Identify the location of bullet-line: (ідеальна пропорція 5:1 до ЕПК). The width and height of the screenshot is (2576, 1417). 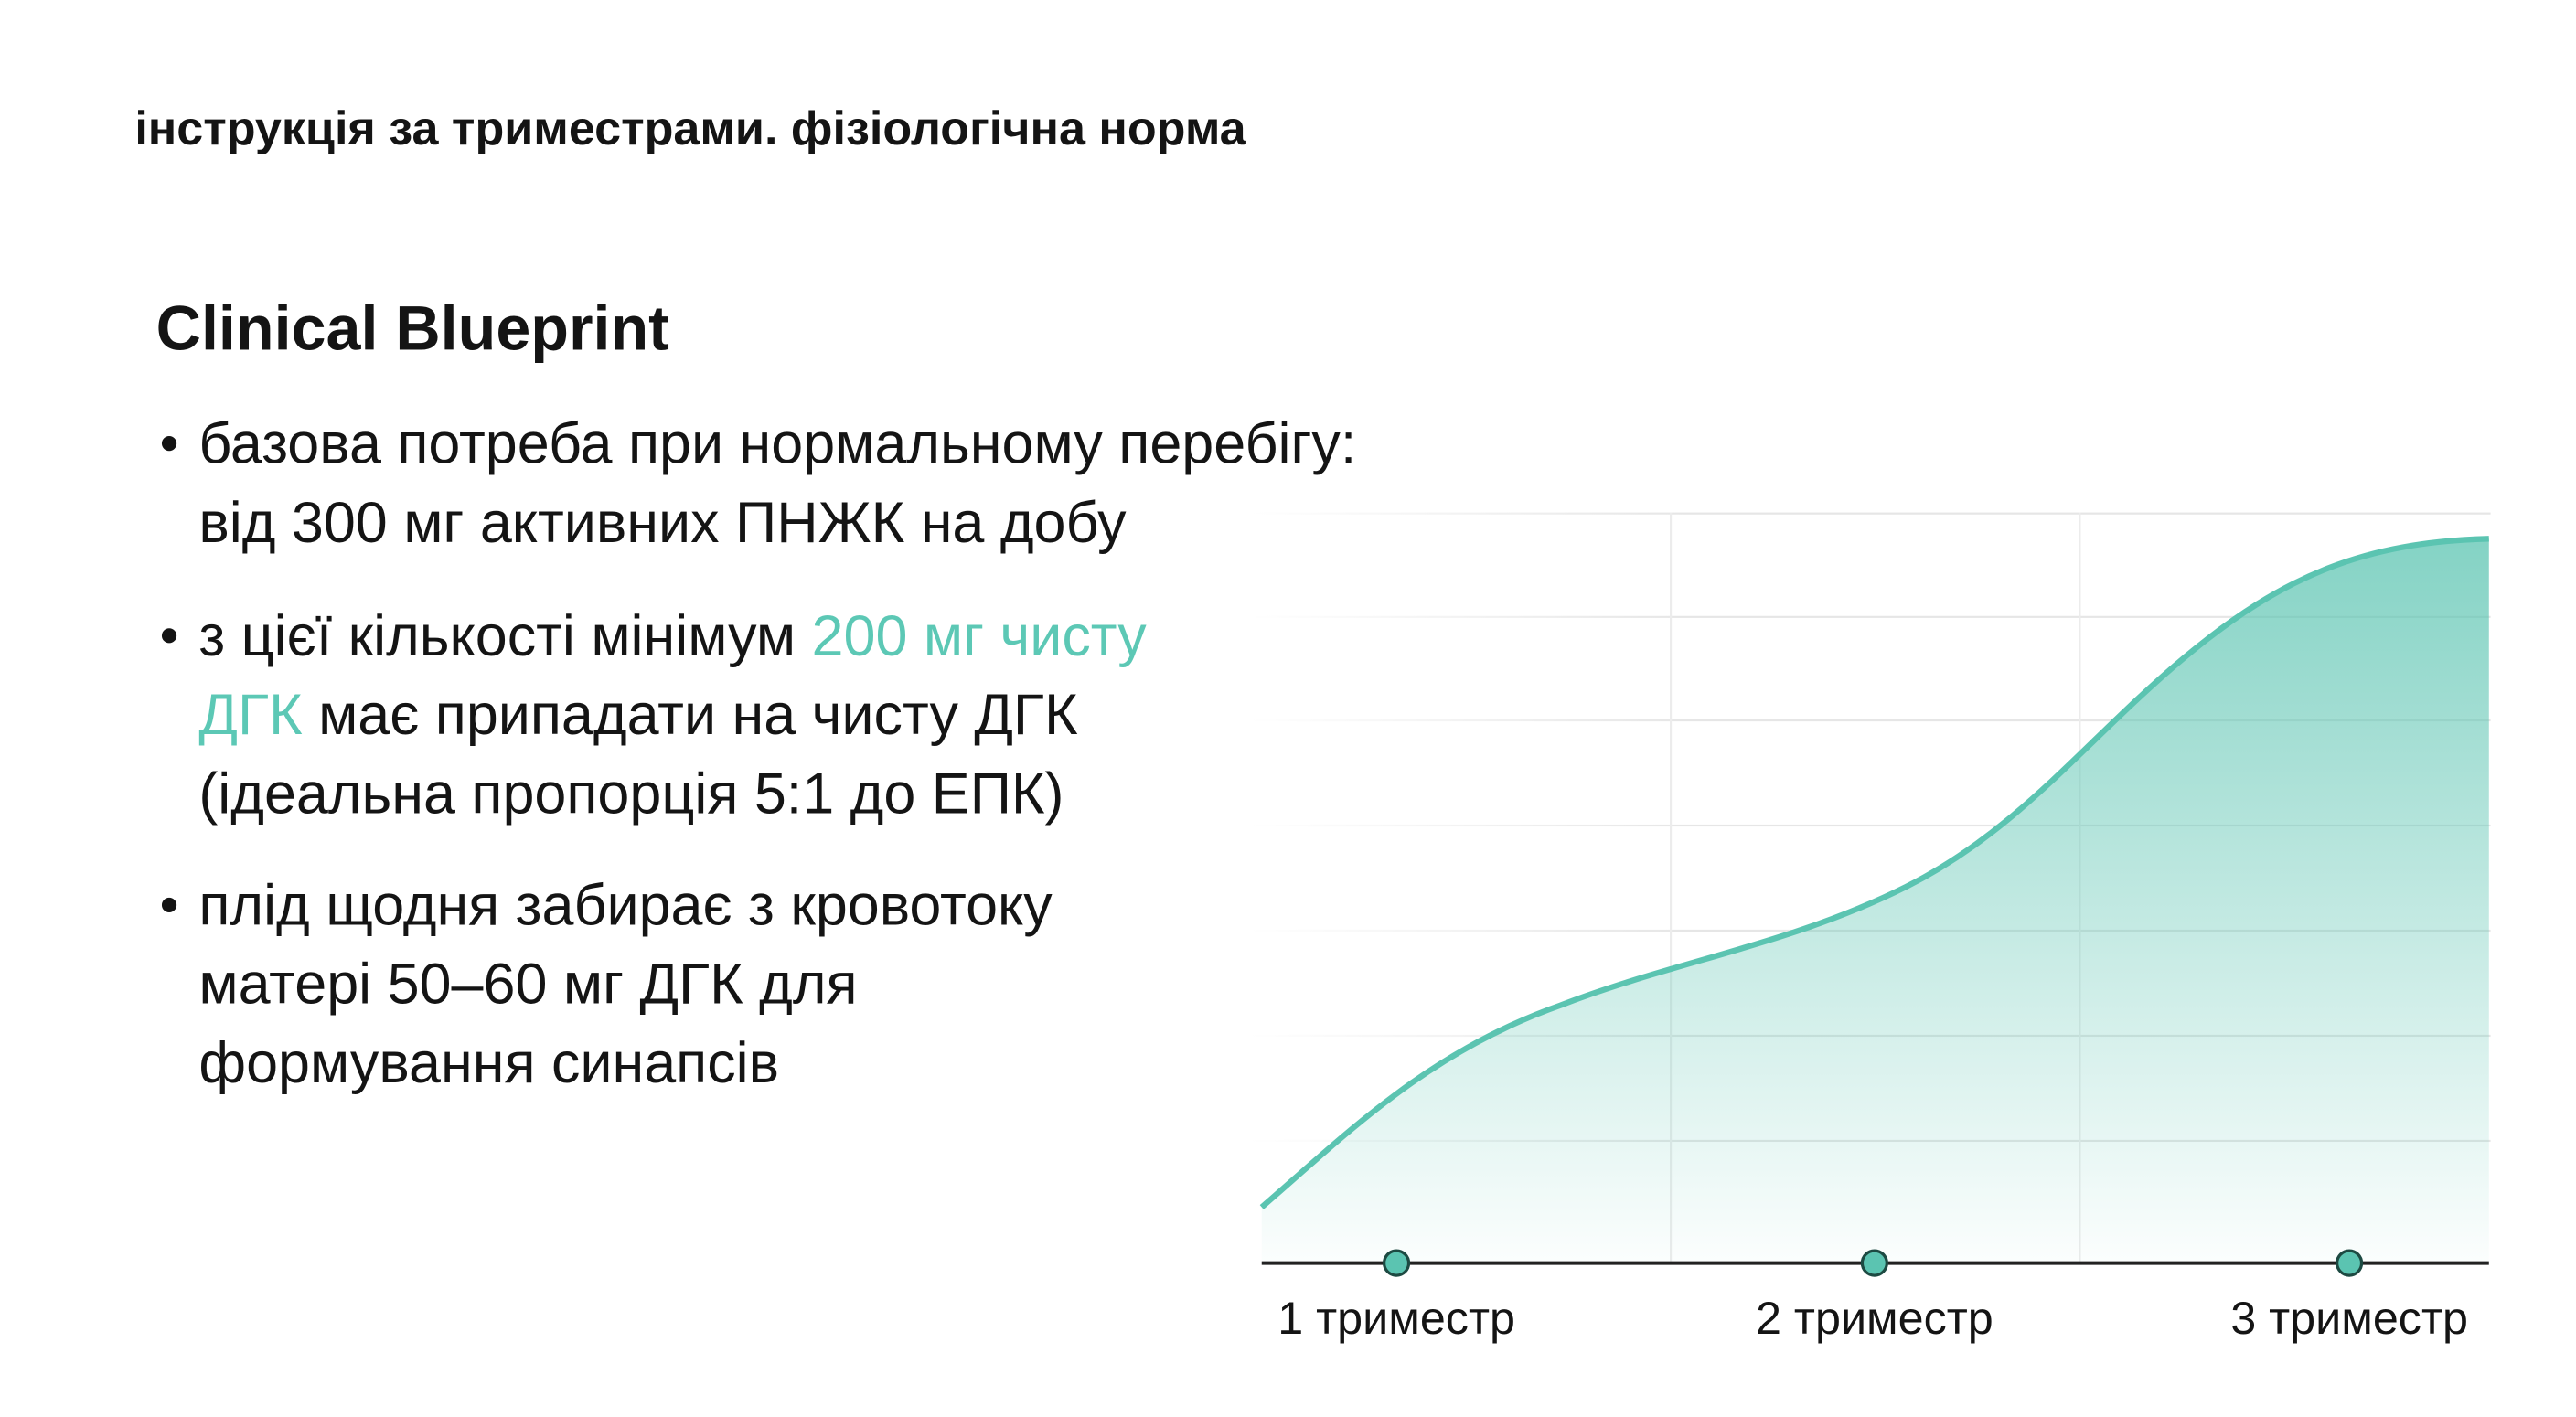
(631, 794).